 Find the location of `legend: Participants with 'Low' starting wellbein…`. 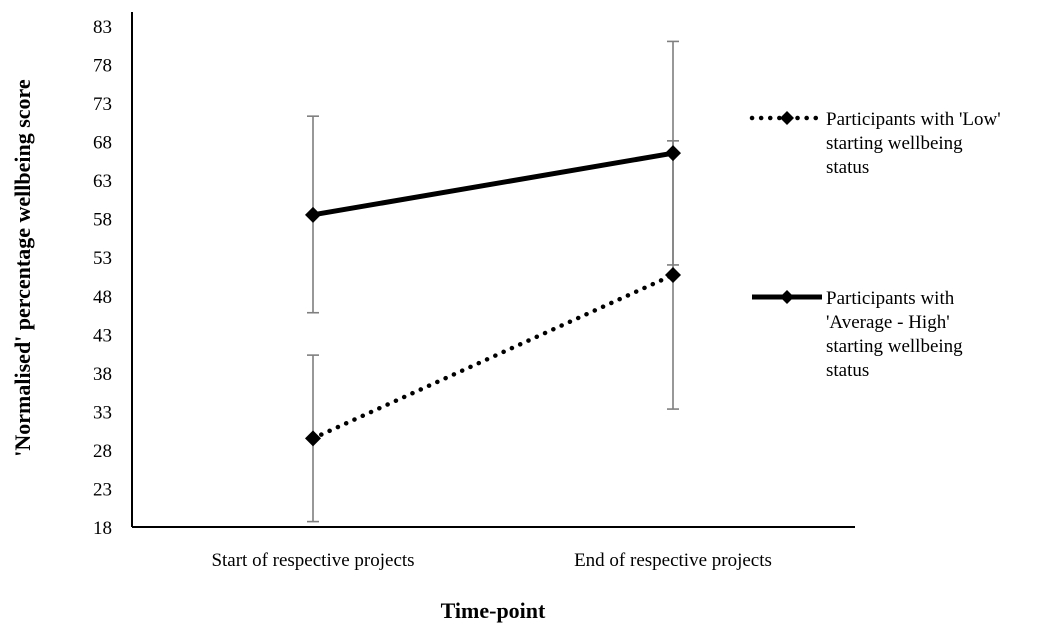

legend: Participants with 'Low' starting wellbein… is located at coordinates (875, 245).